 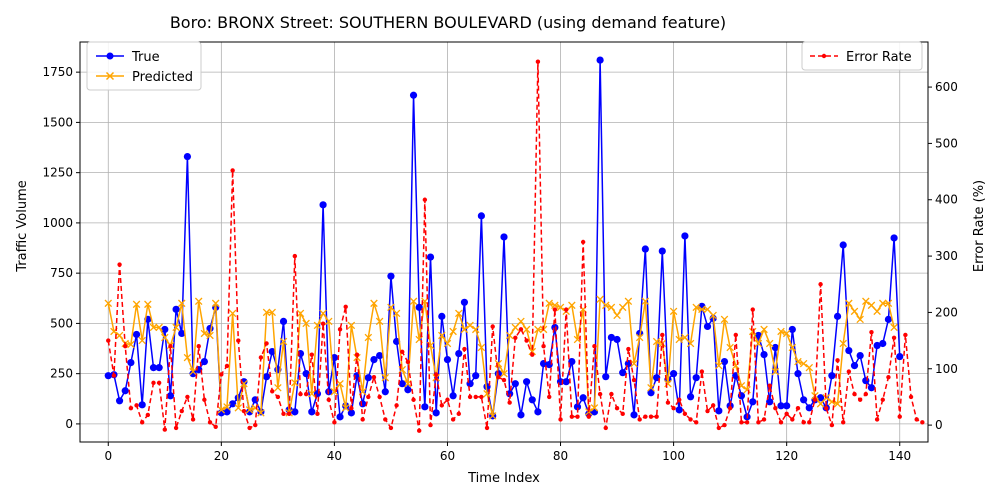 I want to click on y-left-tick-label: 1500, so click(x=57, y=122).